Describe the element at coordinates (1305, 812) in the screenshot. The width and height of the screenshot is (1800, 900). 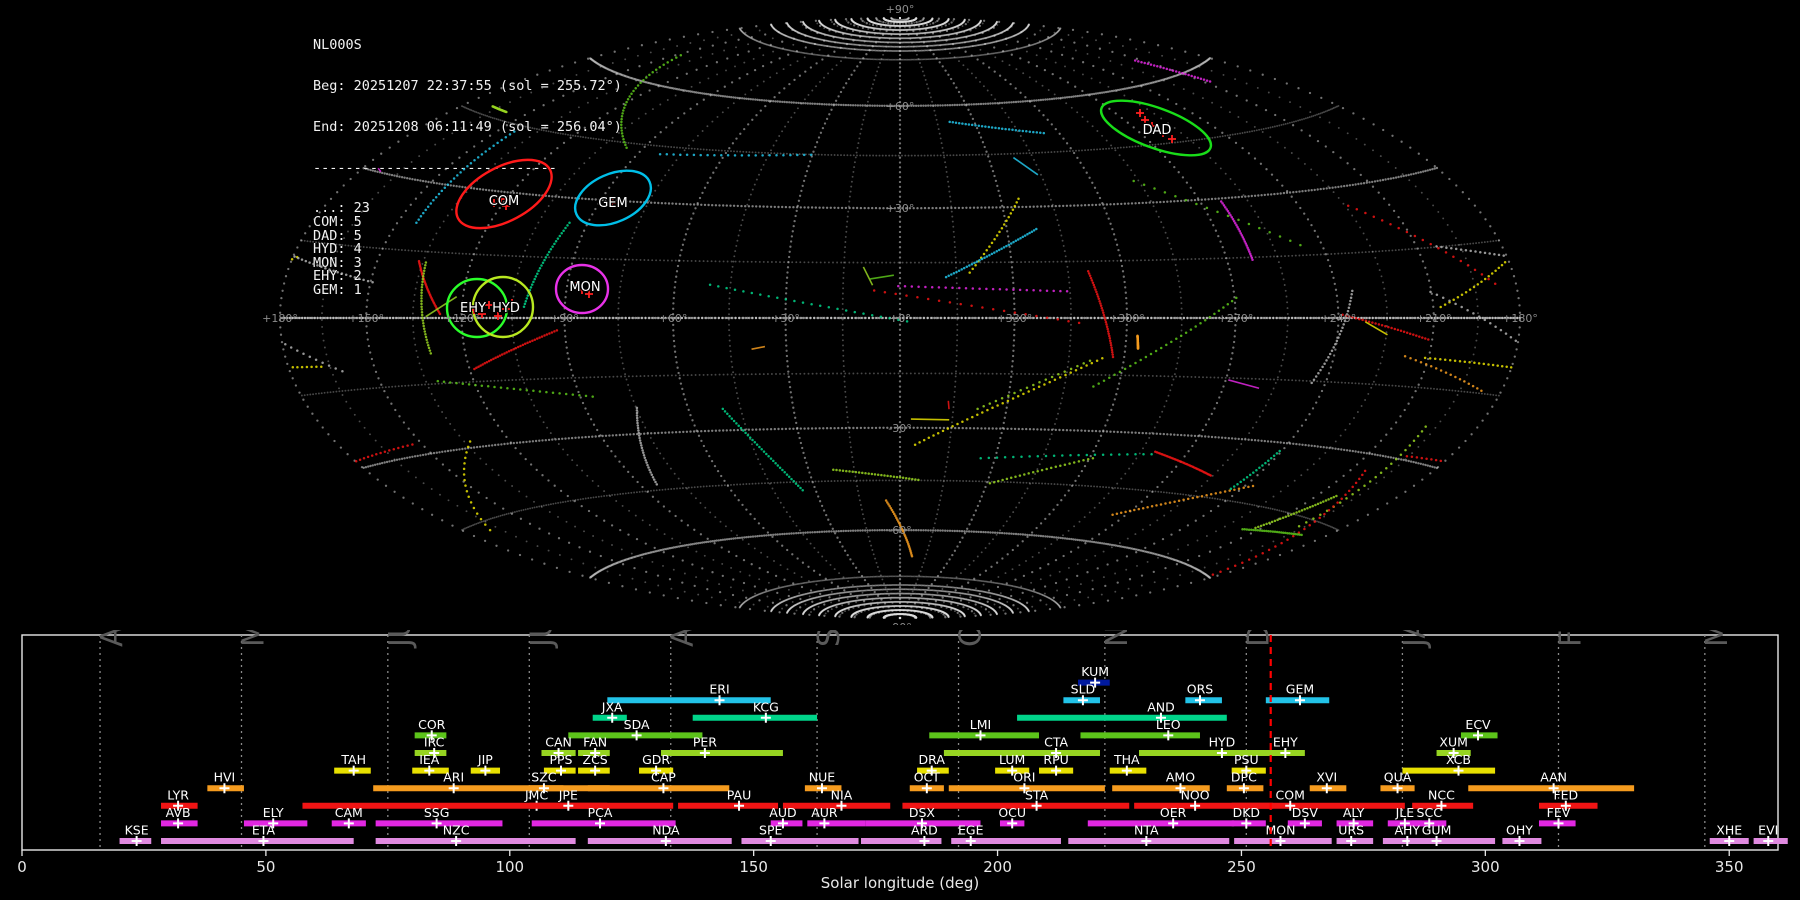
I see `shower-bar-label-dsv: DSV` at that location.